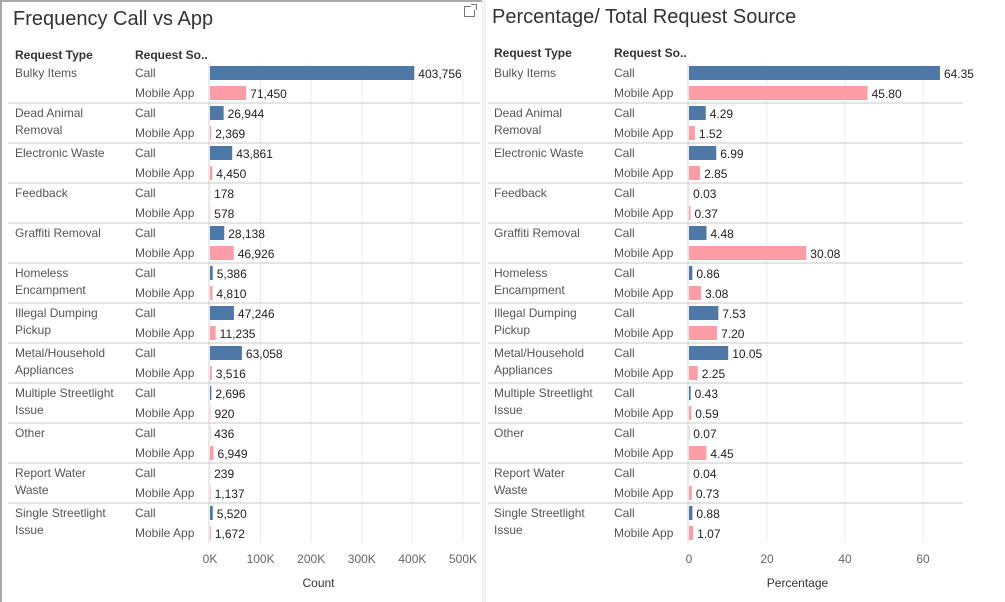 The image size is (1005, 602). Describe the element at coordinates (224, 194) in the screenshot. I see `data-label: 178` at that location.